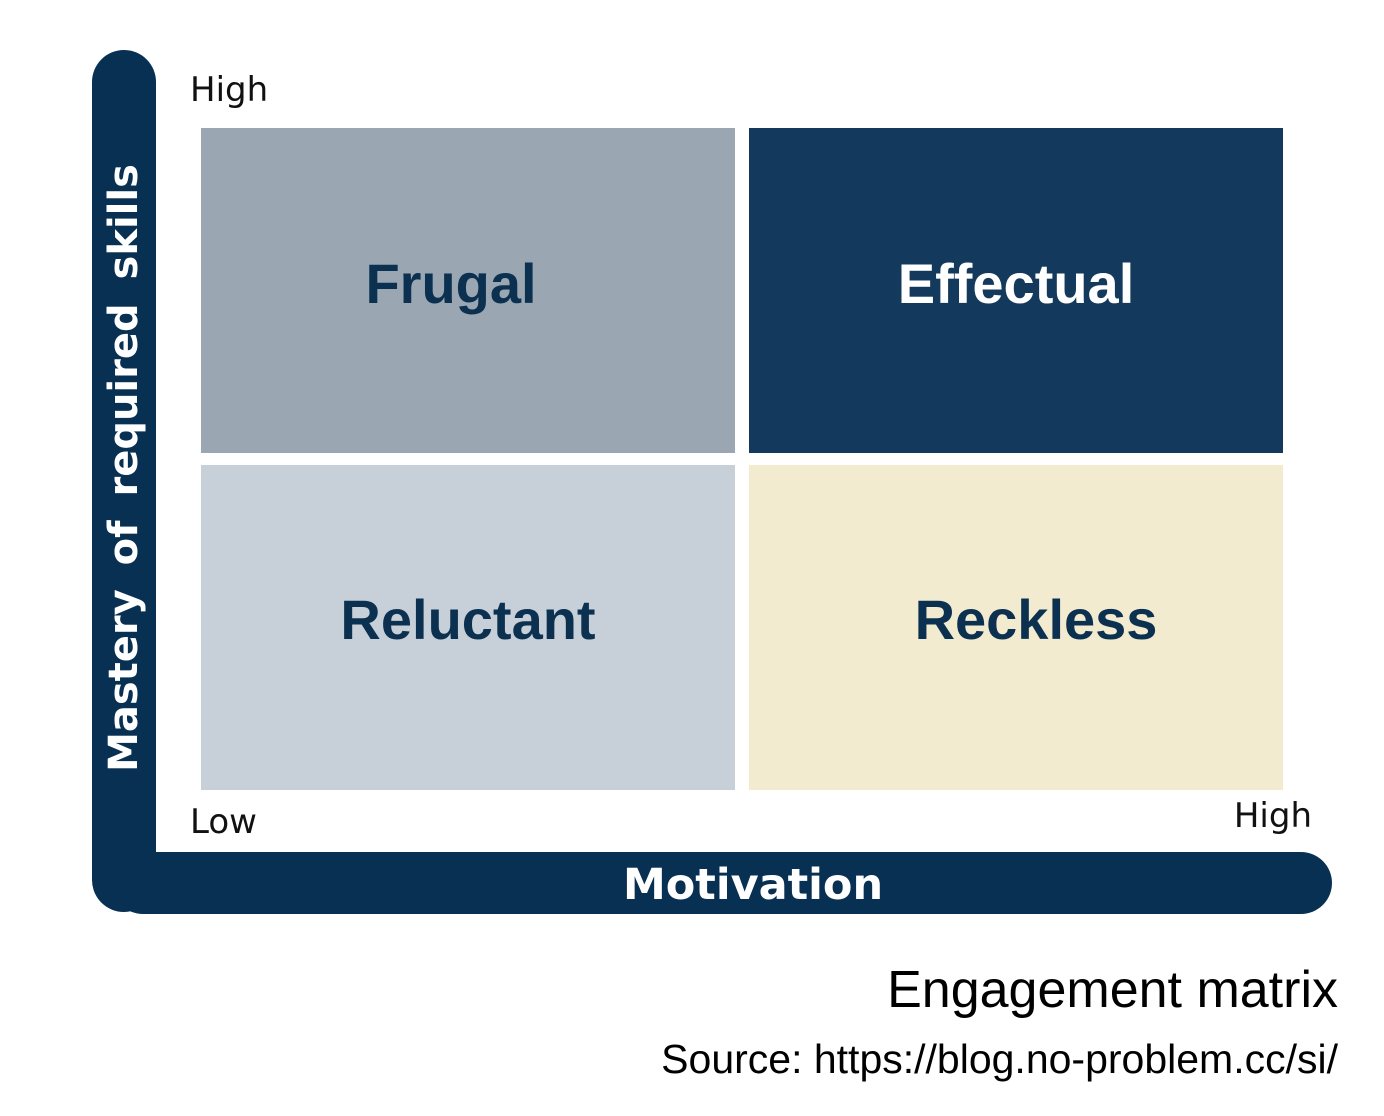  Describe the element at coordinates (468, 619) in the screenshot. I see `quadrant-label: Reluctant` at that location.